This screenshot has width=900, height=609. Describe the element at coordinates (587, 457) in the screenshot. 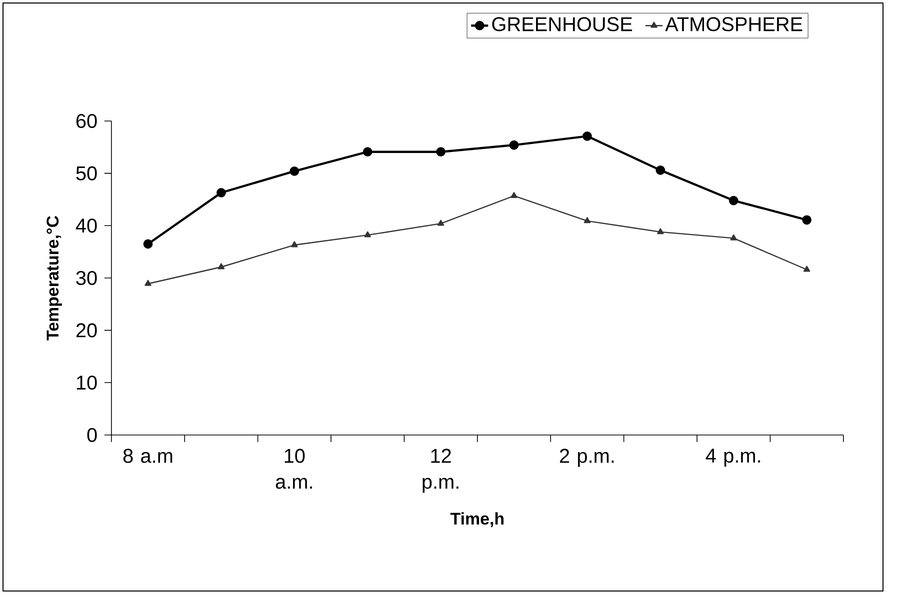

I see `x-tick-label: 2 p.m.` at that location.